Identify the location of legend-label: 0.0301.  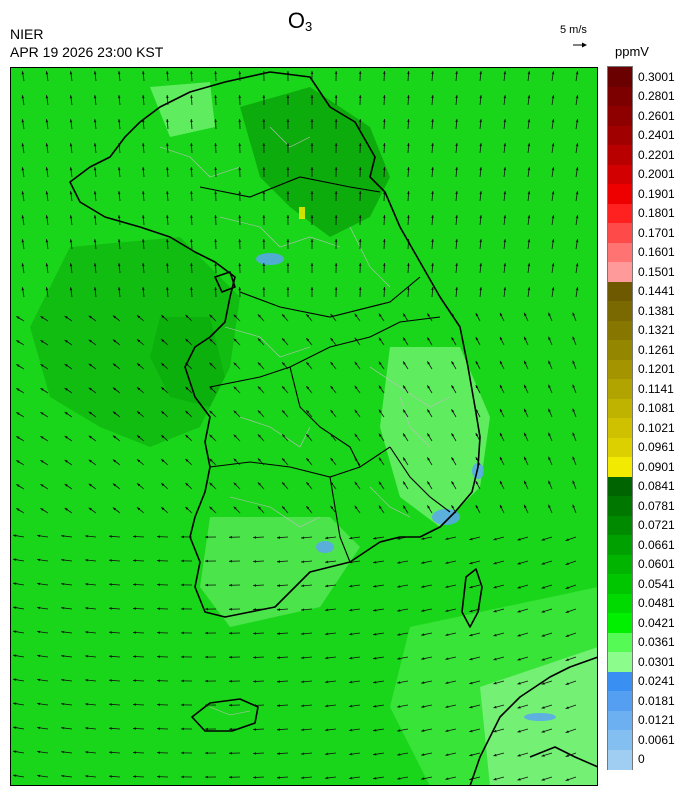
(656, 661).